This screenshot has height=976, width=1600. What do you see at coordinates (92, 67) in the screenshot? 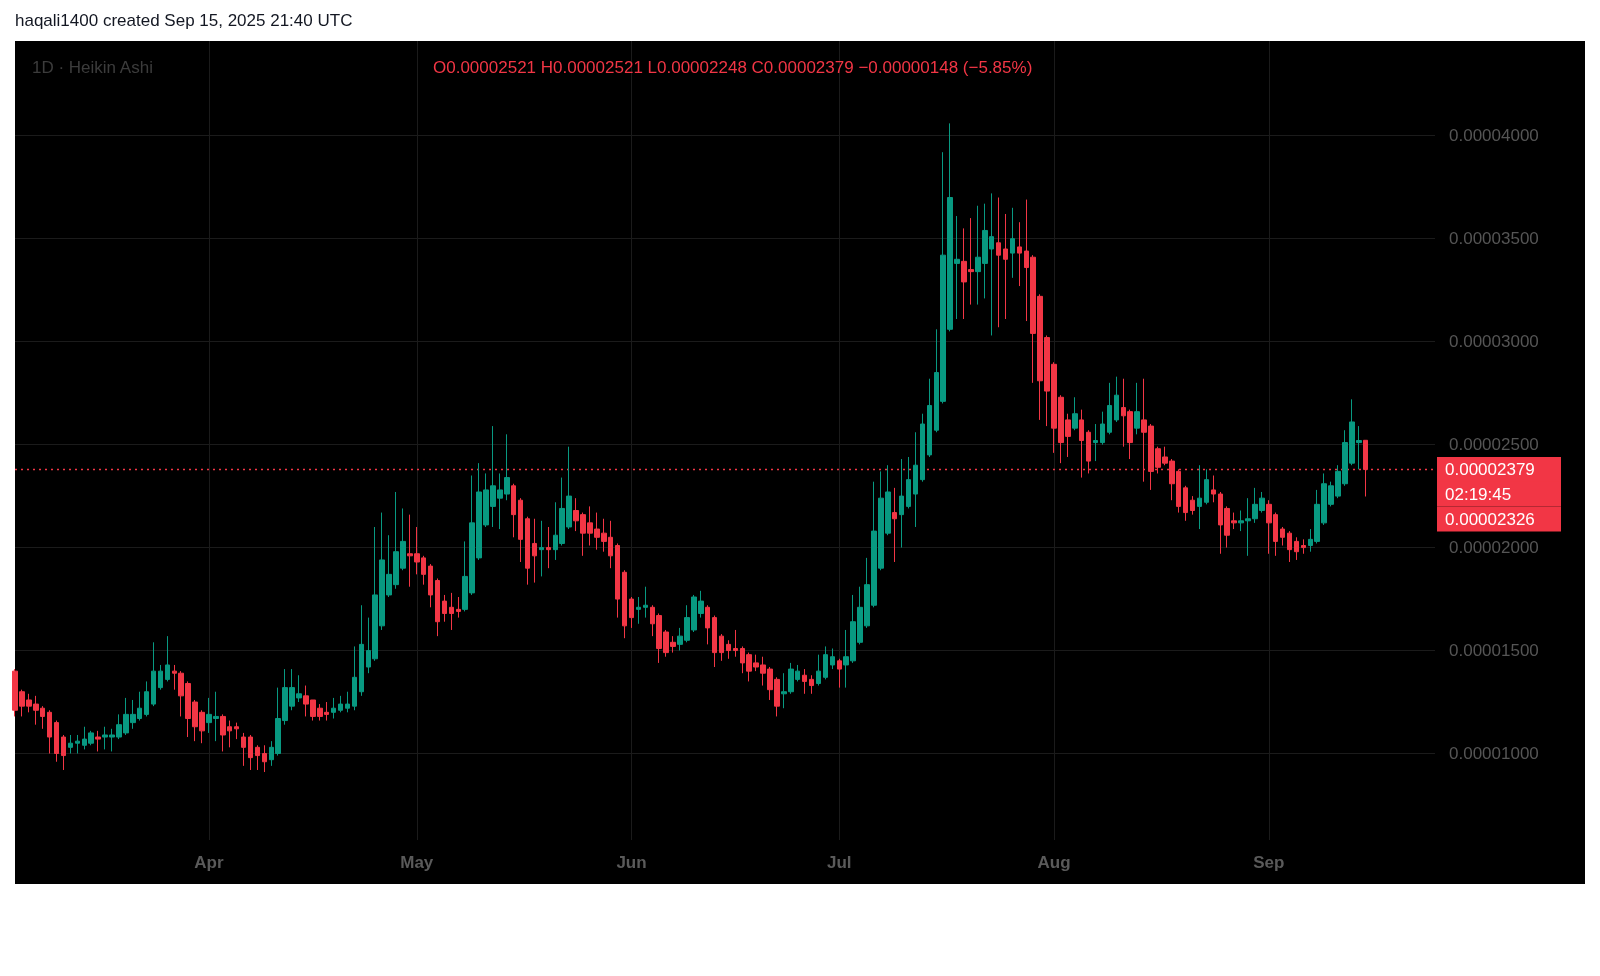
I see `text: 1D · Heikin Ashi` at bounding box center [92, 67].